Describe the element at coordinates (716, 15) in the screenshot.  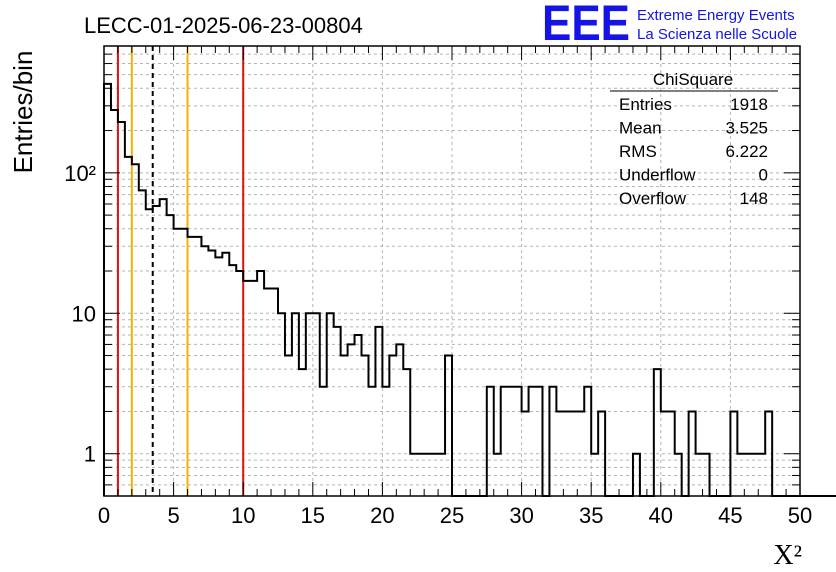
I see `logo-line-1: Extreme Energy Events` at that location.